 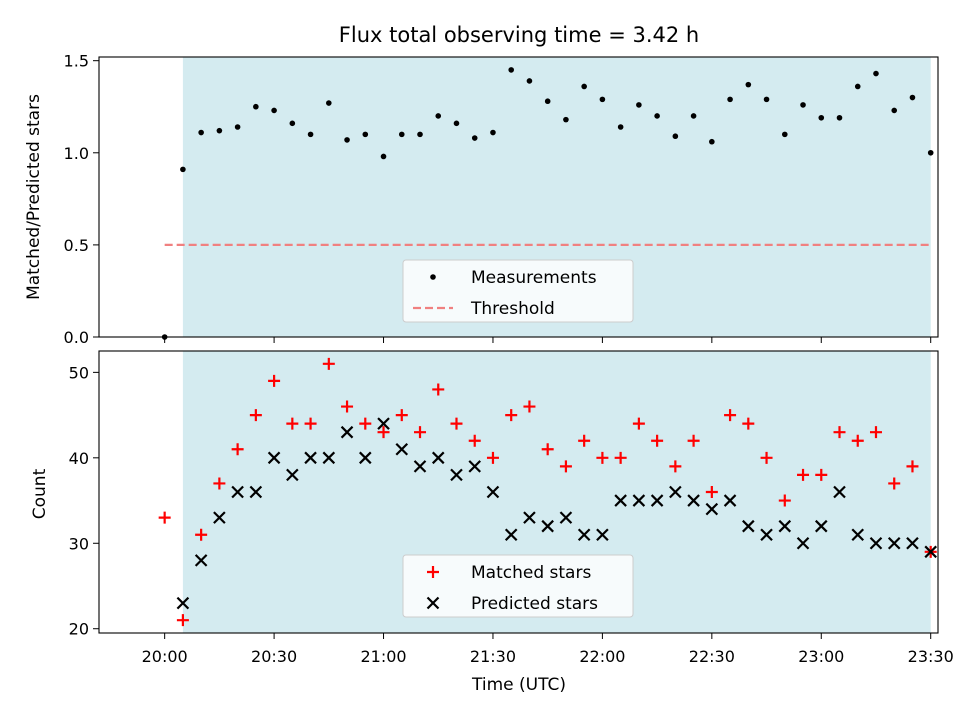 I want to click on y-tick-label: 0.0, so click(x=76, y=337).